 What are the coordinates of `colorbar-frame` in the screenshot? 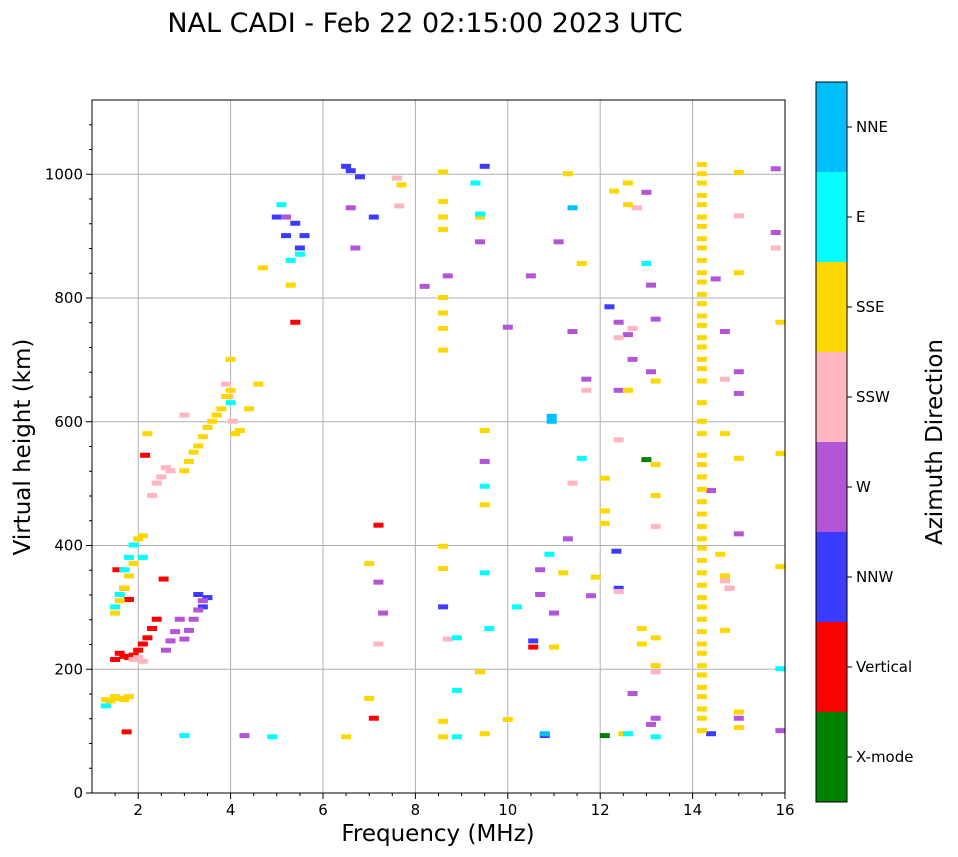 It's located at (831, 442).